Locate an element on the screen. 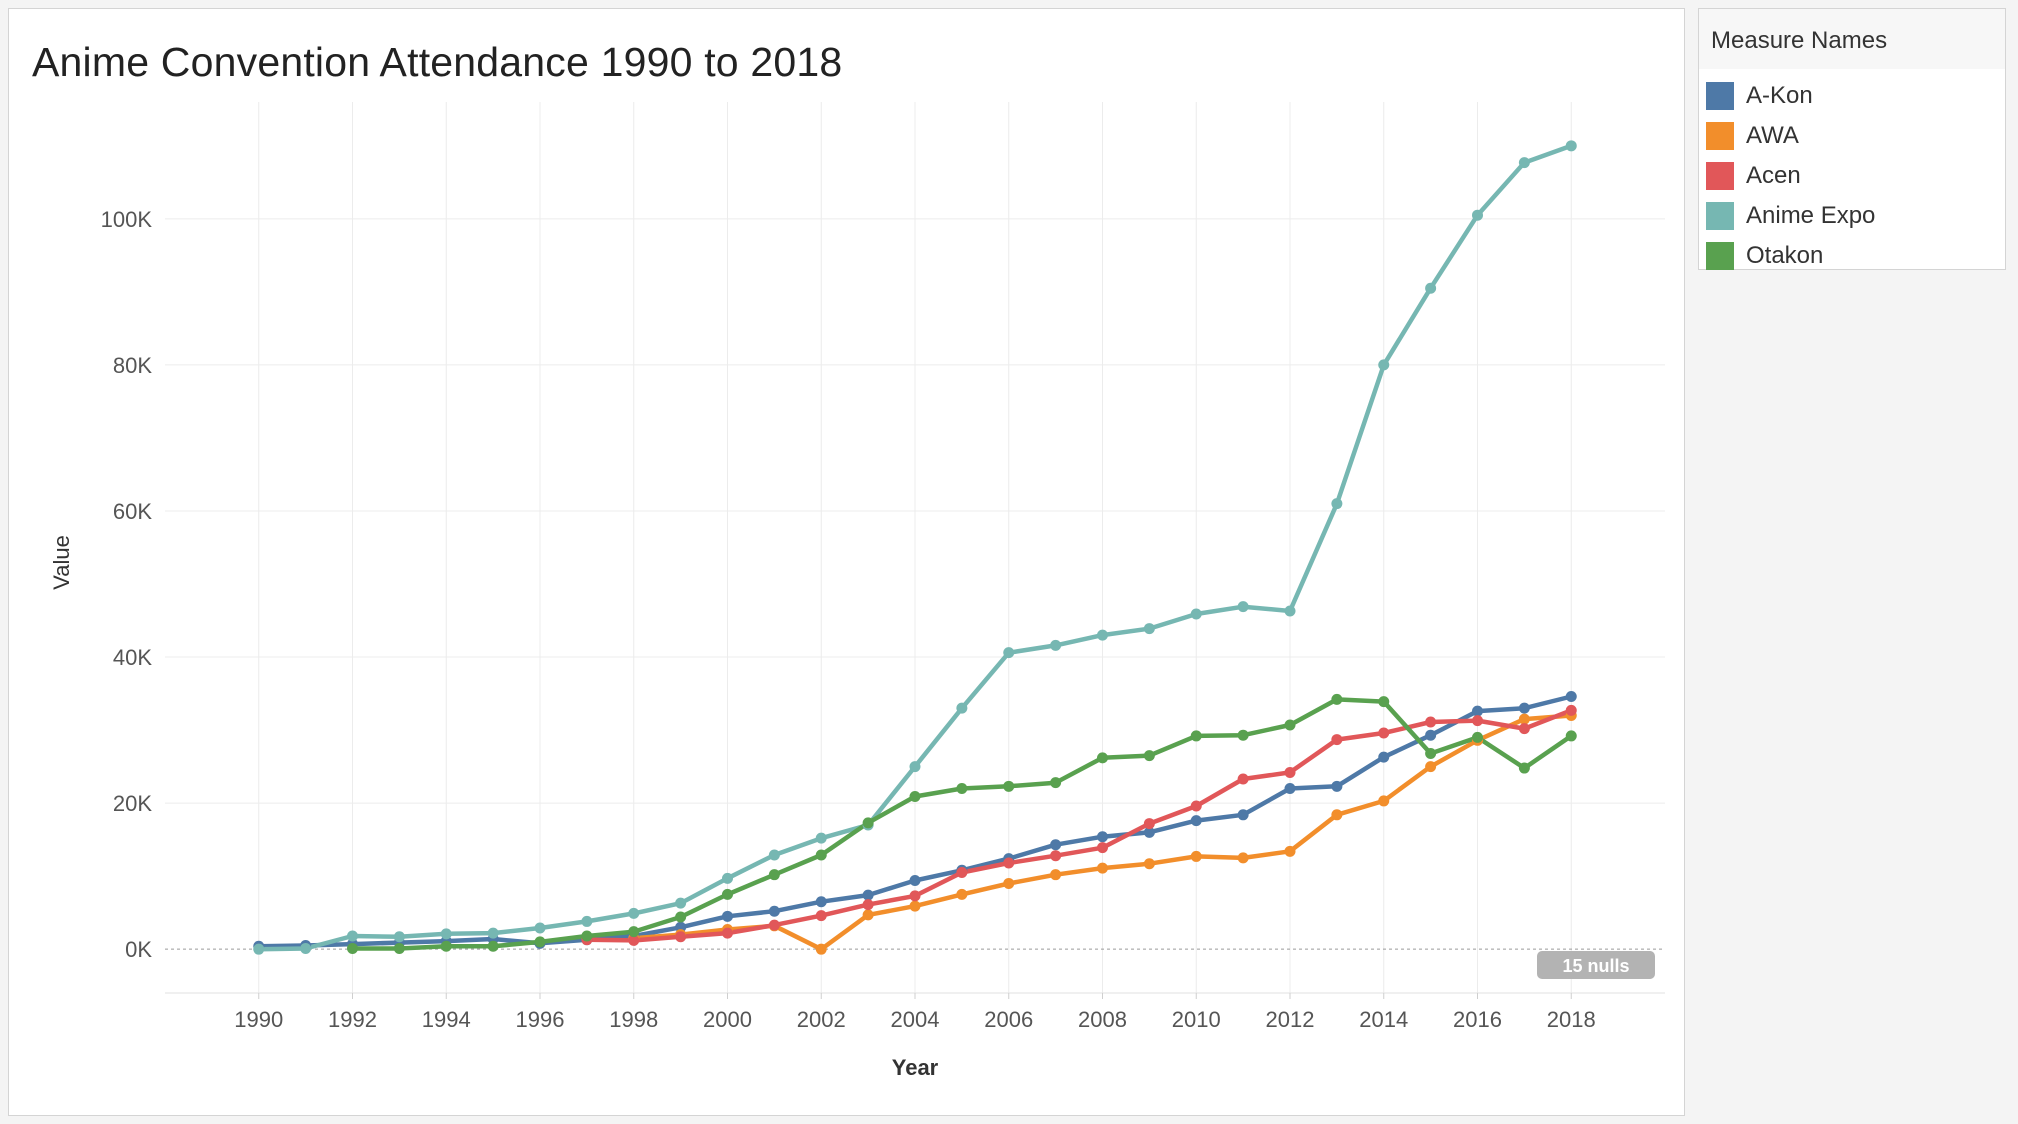 The width and height of the screenshot is (2018, 1124). legend-item-anime-expo: Anime Expo is located at coordinates (1790, 216).